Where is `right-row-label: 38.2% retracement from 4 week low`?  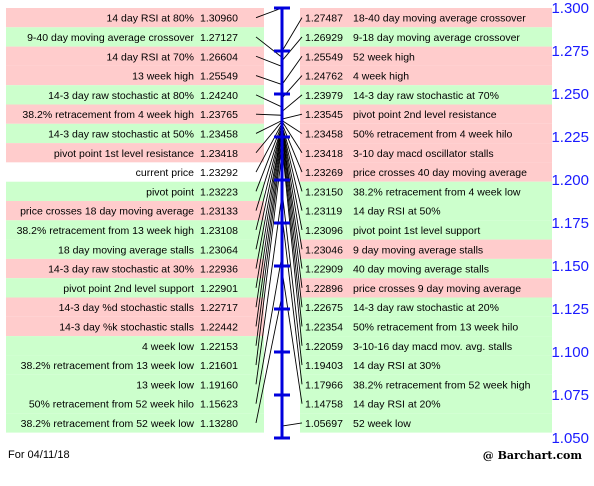
right-row-label: 38.2% retracement from 4 week low is located at coordinates (437, 192).